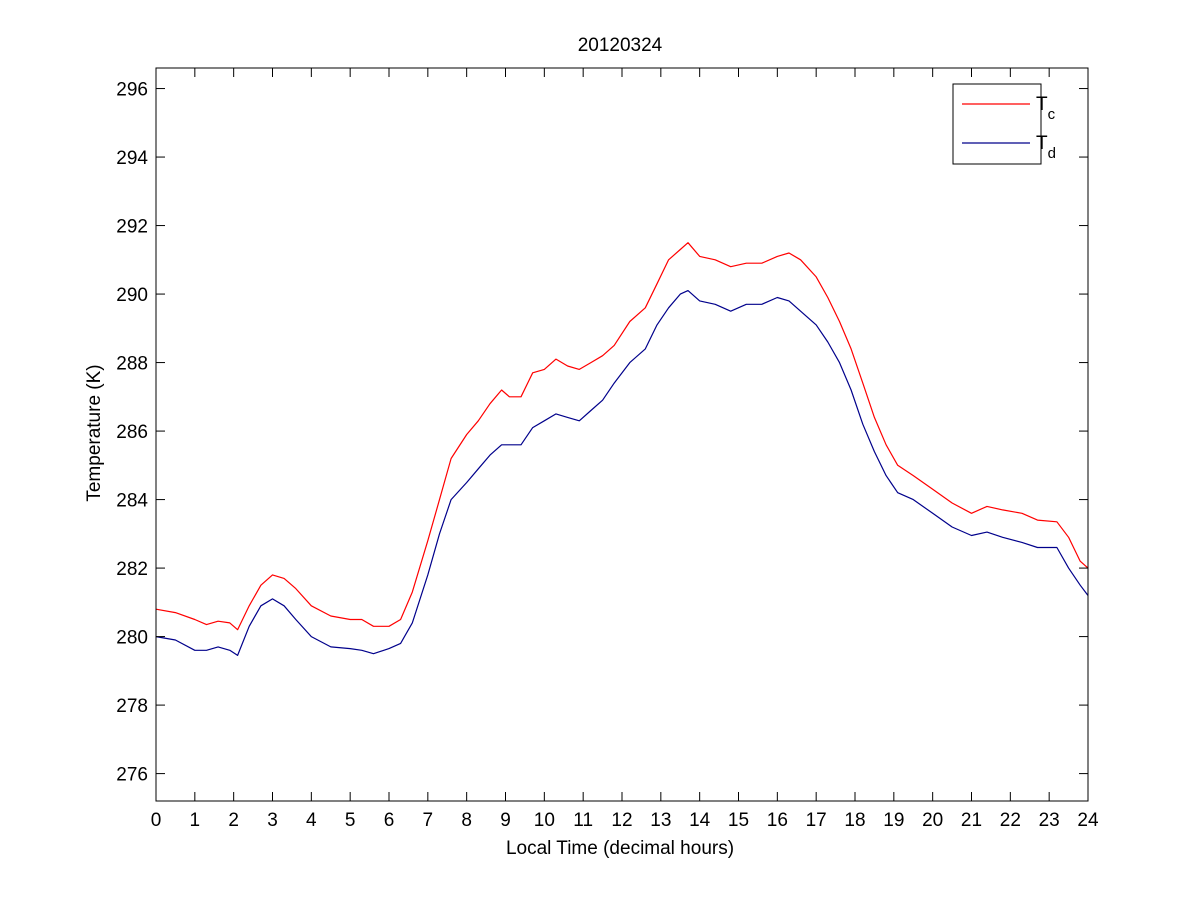  I want to click on x-tick-label: 24, so click(1088, 820).